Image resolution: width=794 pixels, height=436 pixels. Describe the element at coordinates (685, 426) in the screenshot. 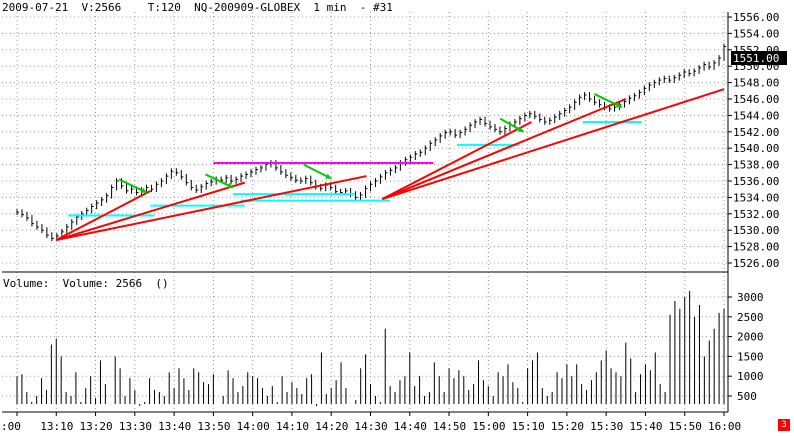

I see `time-tick-label: 15:50` at that location.